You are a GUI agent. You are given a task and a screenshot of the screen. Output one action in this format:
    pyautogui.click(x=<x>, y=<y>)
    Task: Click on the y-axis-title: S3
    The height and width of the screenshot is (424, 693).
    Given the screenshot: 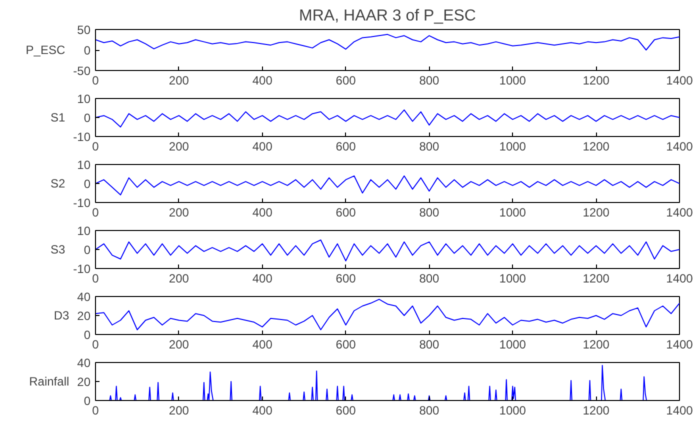 What is the action you would take?
    pyautogui.click(x=58, y=249)
    